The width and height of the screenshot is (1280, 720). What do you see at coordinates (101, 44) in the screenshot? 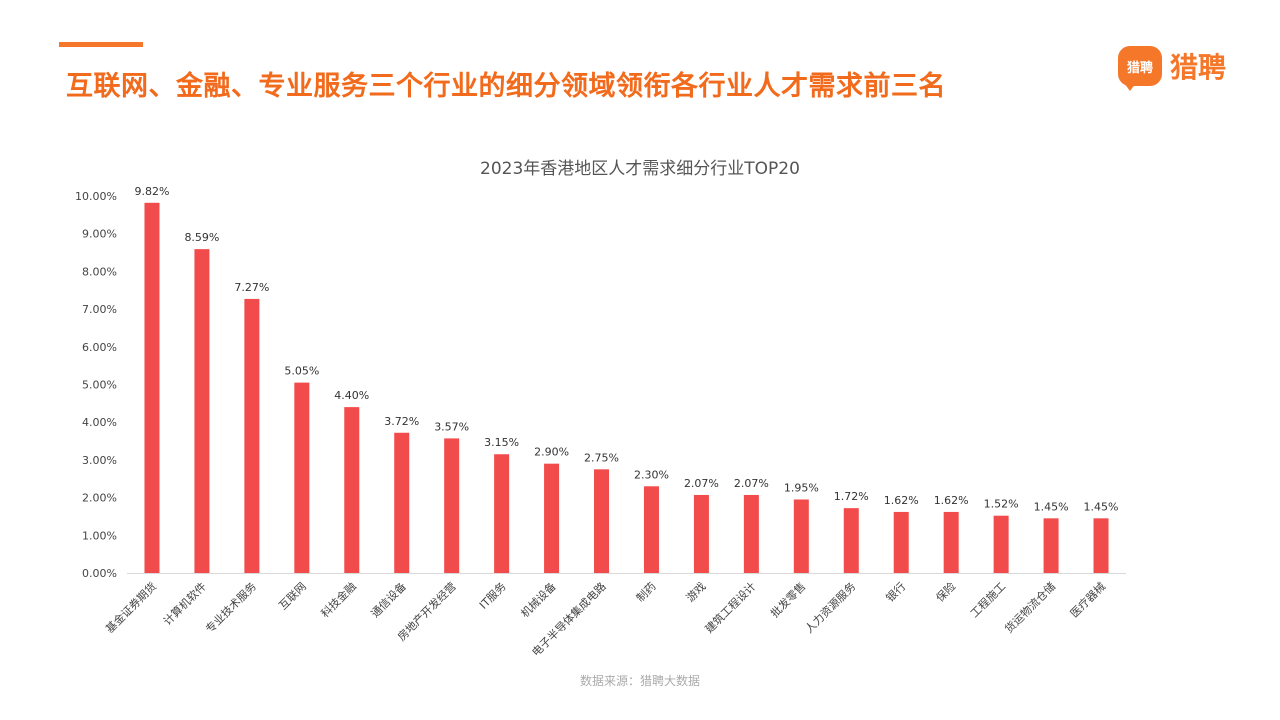
I see `title-accent-line` at bounding box center [101, 44].